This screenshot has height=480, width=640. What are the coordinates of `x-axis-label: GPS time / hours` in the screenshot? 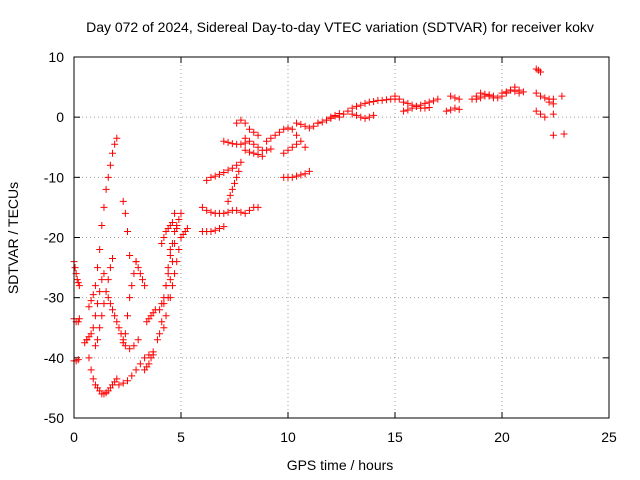 It's located at (340, 465).